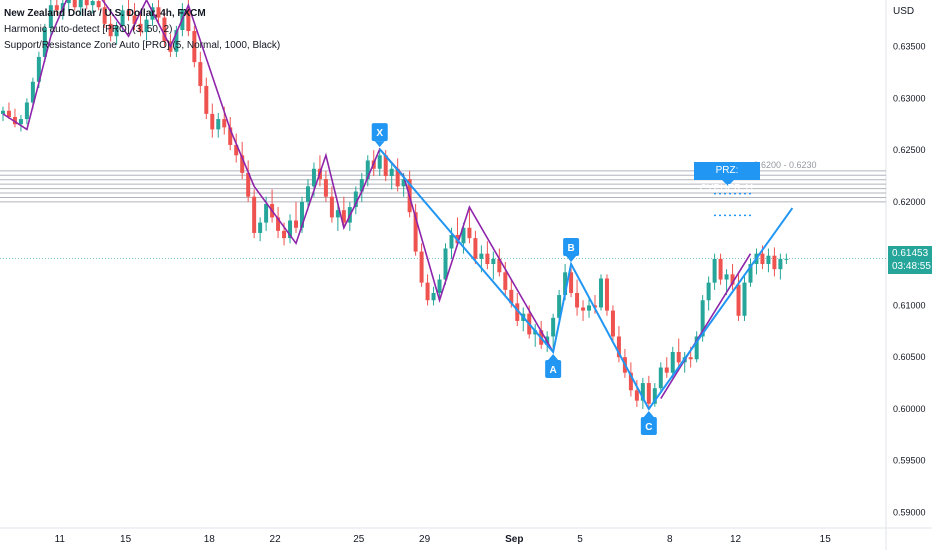  Describe the element at coordinates (909, 512) in the screenshot. I see `y-tick-label: 0.59000` at that location.